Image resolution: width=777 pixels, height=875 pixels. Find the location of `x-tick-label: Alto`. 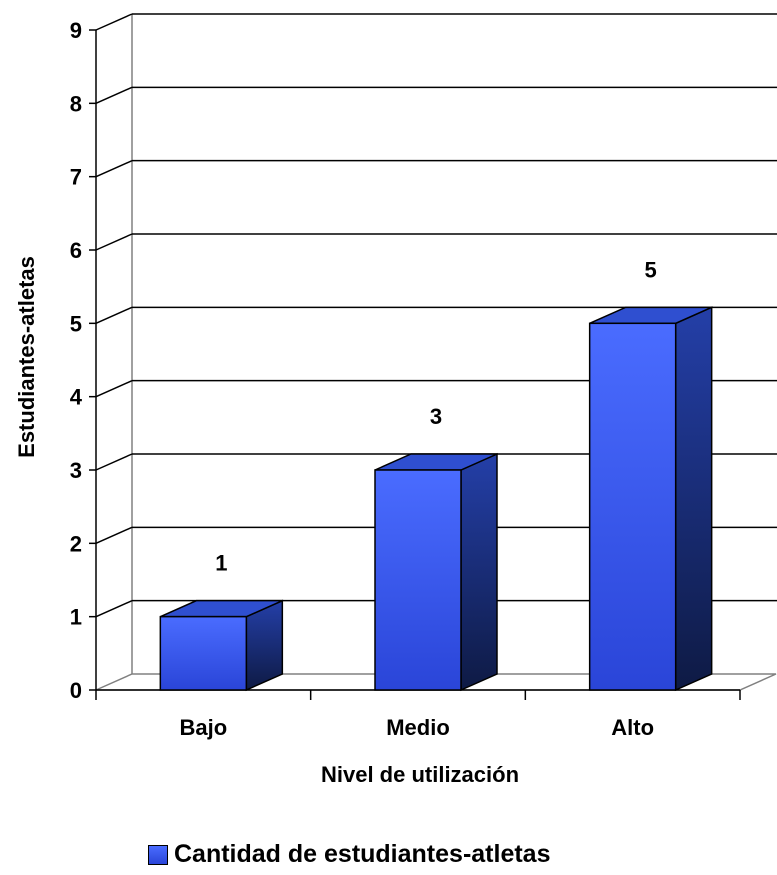

x-tick-label: Alto is located at coordinates (632, 727).